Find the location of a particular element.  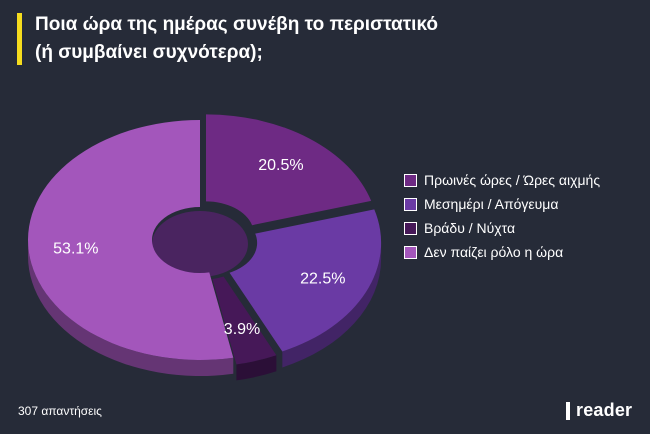

legend-item: Πρωινές ώρες / Ώρες αιχμής is located at coordinates (502, 180).